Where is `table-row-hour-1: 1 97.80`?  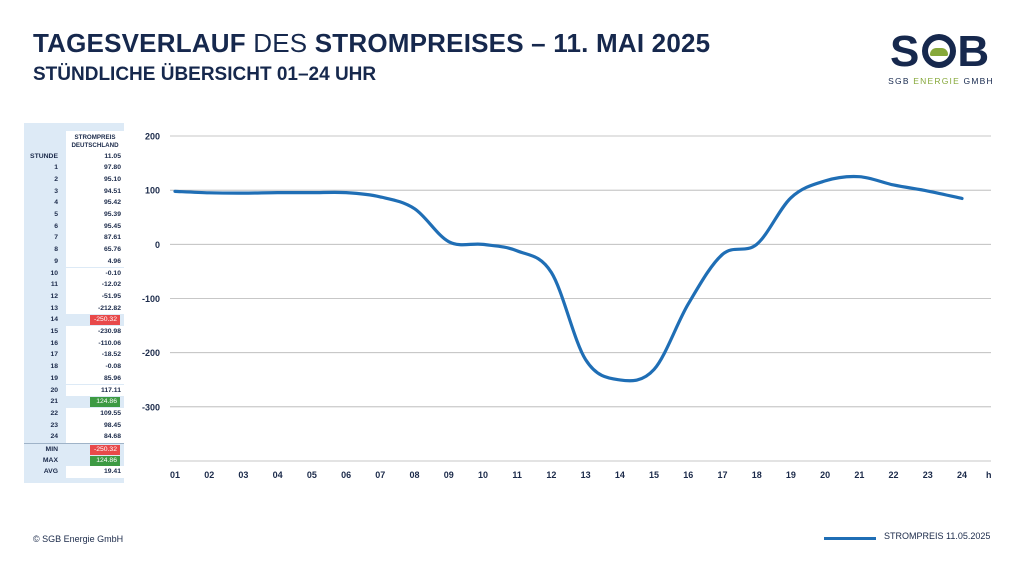
table-row-hour-1: 1 97.80 is located at coordinates (74, 168).